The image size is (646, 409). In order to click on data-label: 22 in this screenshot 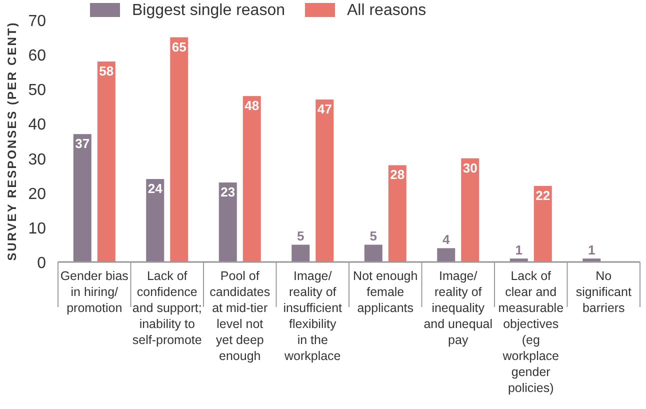, I will do `click(543, 195)`.